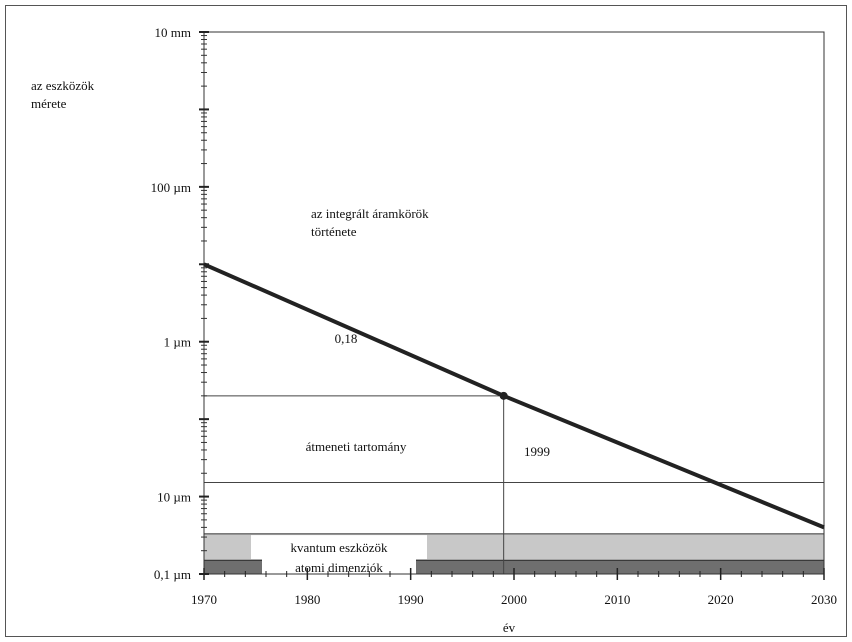  I want to click on x-tick-label: 1970, so click(204, 599).